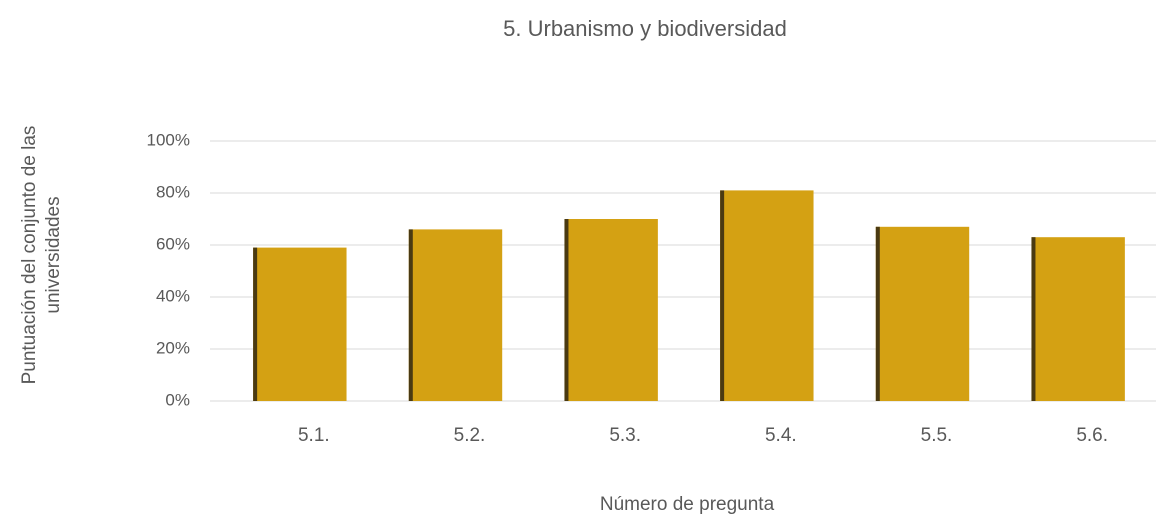 The width and height of the screenshot is (1159, 517). What do you see at coordinates (173, 191) in the screenshot?
I see `y-tick-label: 80%` at bounding box center [173, 191].